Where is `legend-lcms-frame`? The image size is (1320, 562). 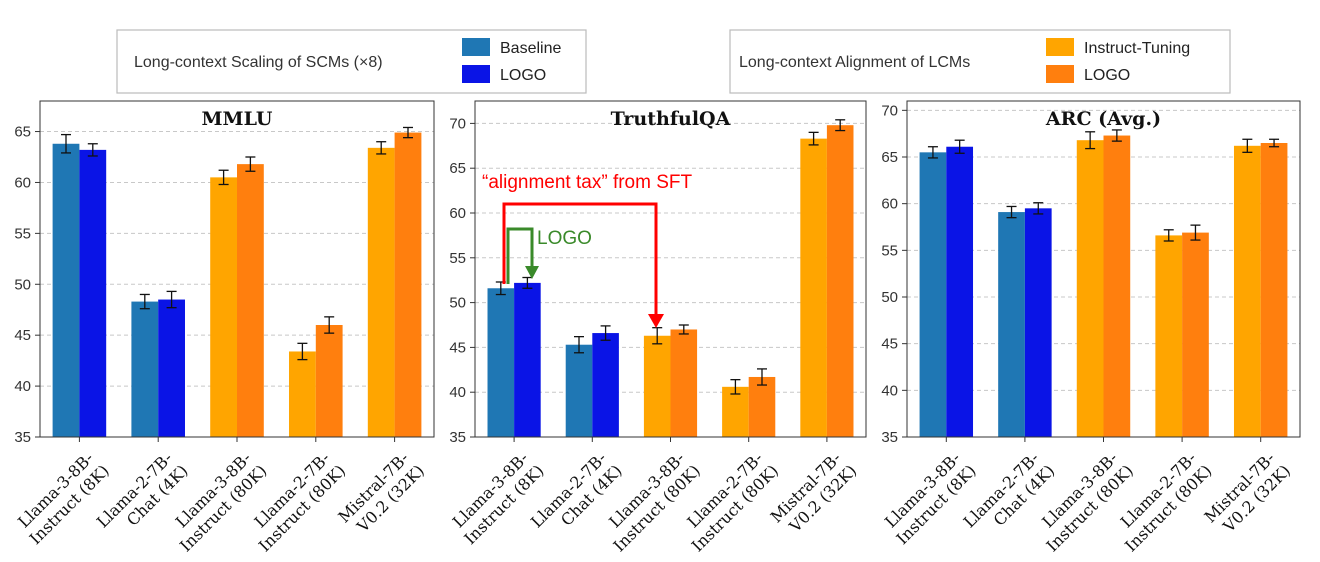 legend-lcms-frame is located at coordinates (980, 61).